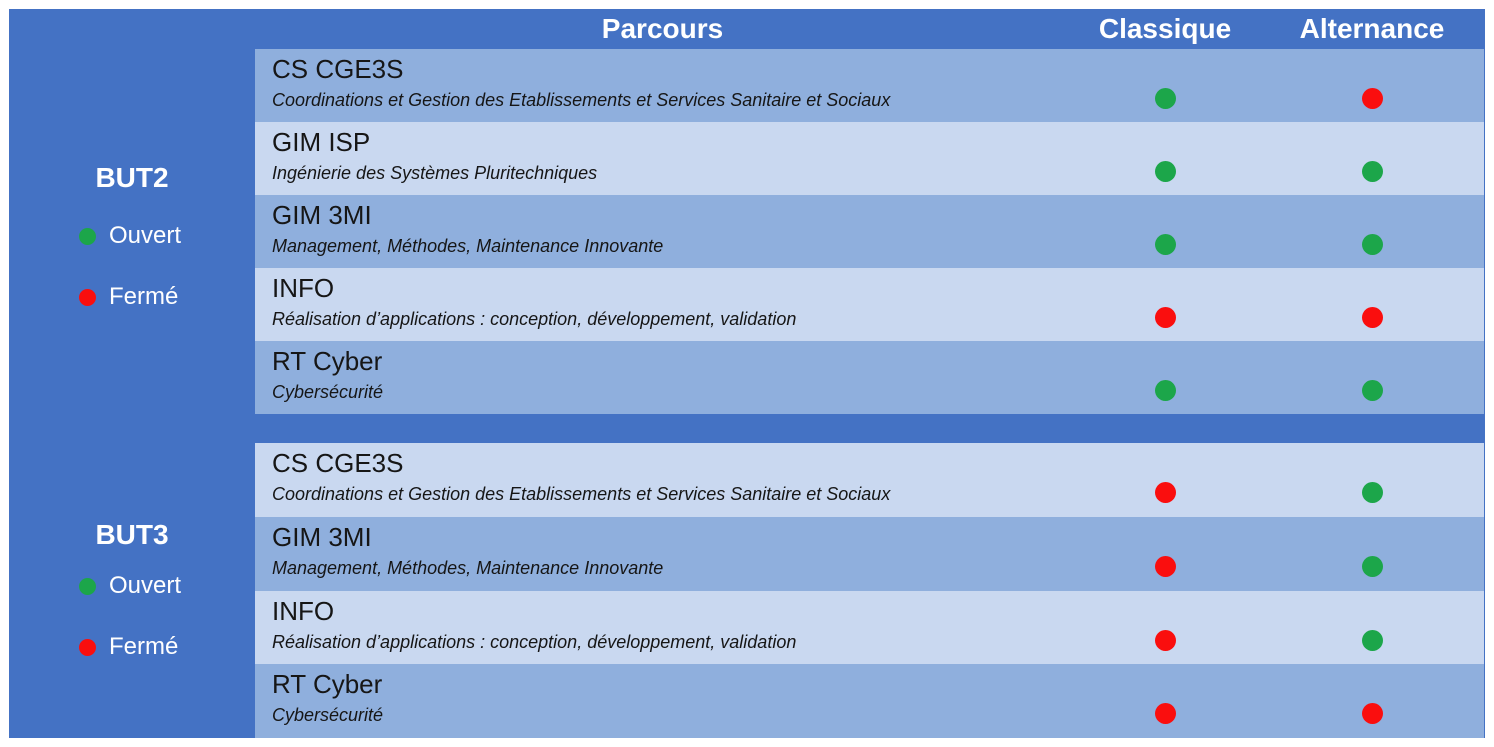 This screenshot has width=1494, height=747. What do you see at coordinates (869, 29) in the screenshot?
I see `table-header-row: Parcours Classique Alternance` at bounding box center [869, 29].